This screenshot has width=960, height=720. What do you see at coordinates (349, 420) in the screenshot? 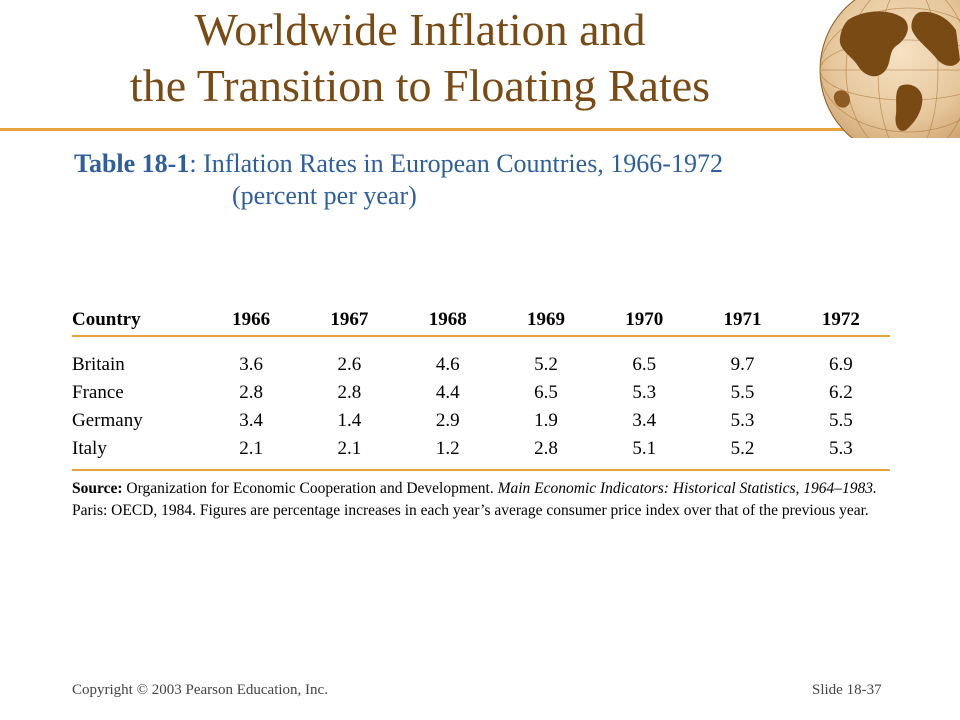
I see `table-cell: 1.4` at bounding box center [349, 420].